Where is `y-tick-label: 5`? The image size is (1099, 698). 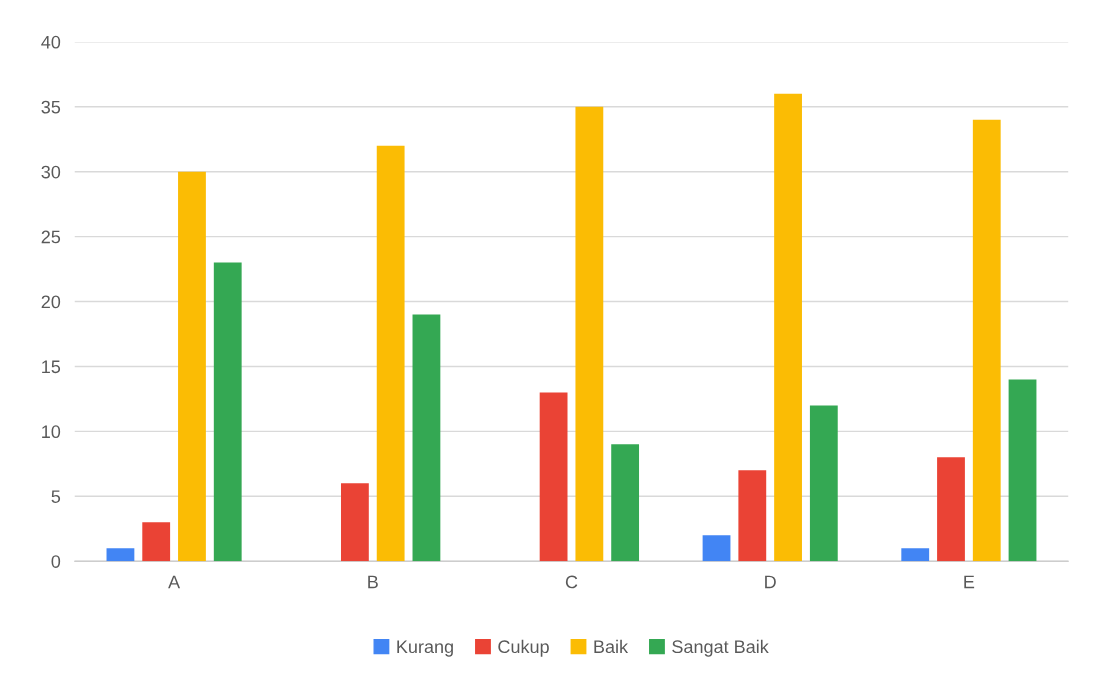 y-tick-label: 5 is located at coordinates (56, 496).